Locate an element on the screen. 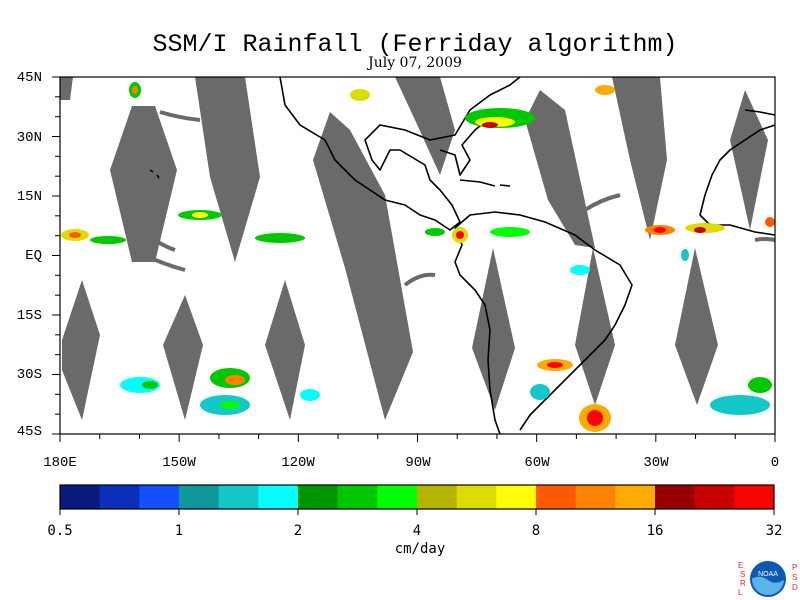 The width and height of the screenshot is (800, 600). north-america-coast is located at coordinates (400, 153).